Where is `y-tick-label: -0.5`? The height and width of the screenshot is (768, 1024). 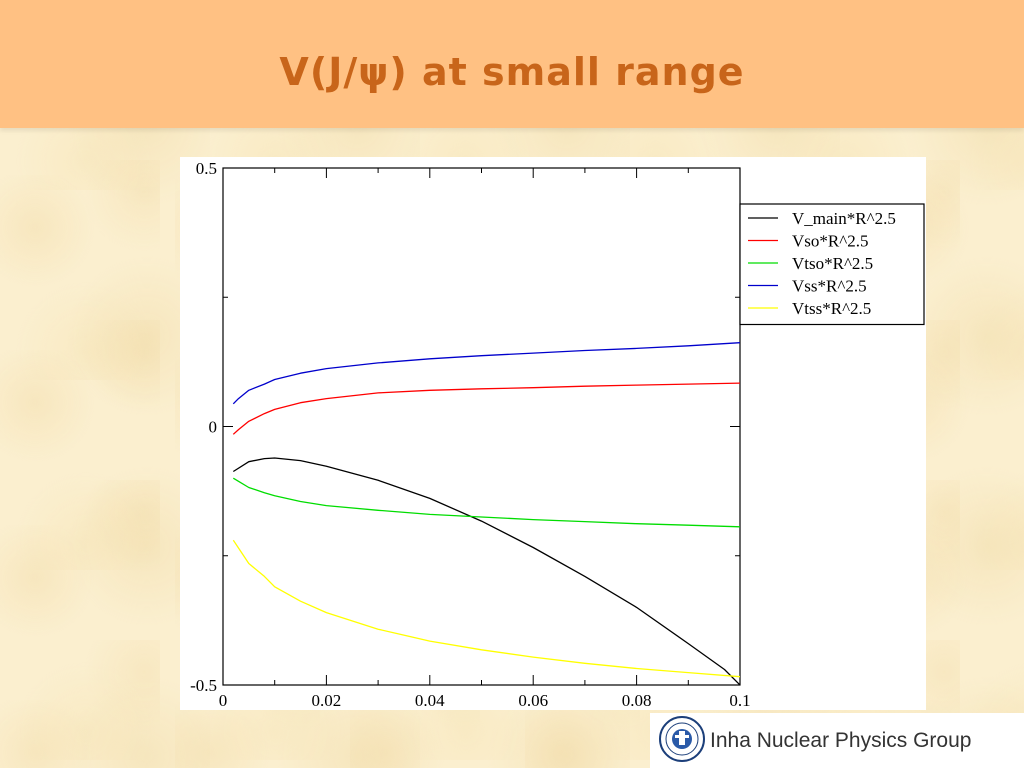 y-tick-label: -0.5 is located at coordinates (203, 685).